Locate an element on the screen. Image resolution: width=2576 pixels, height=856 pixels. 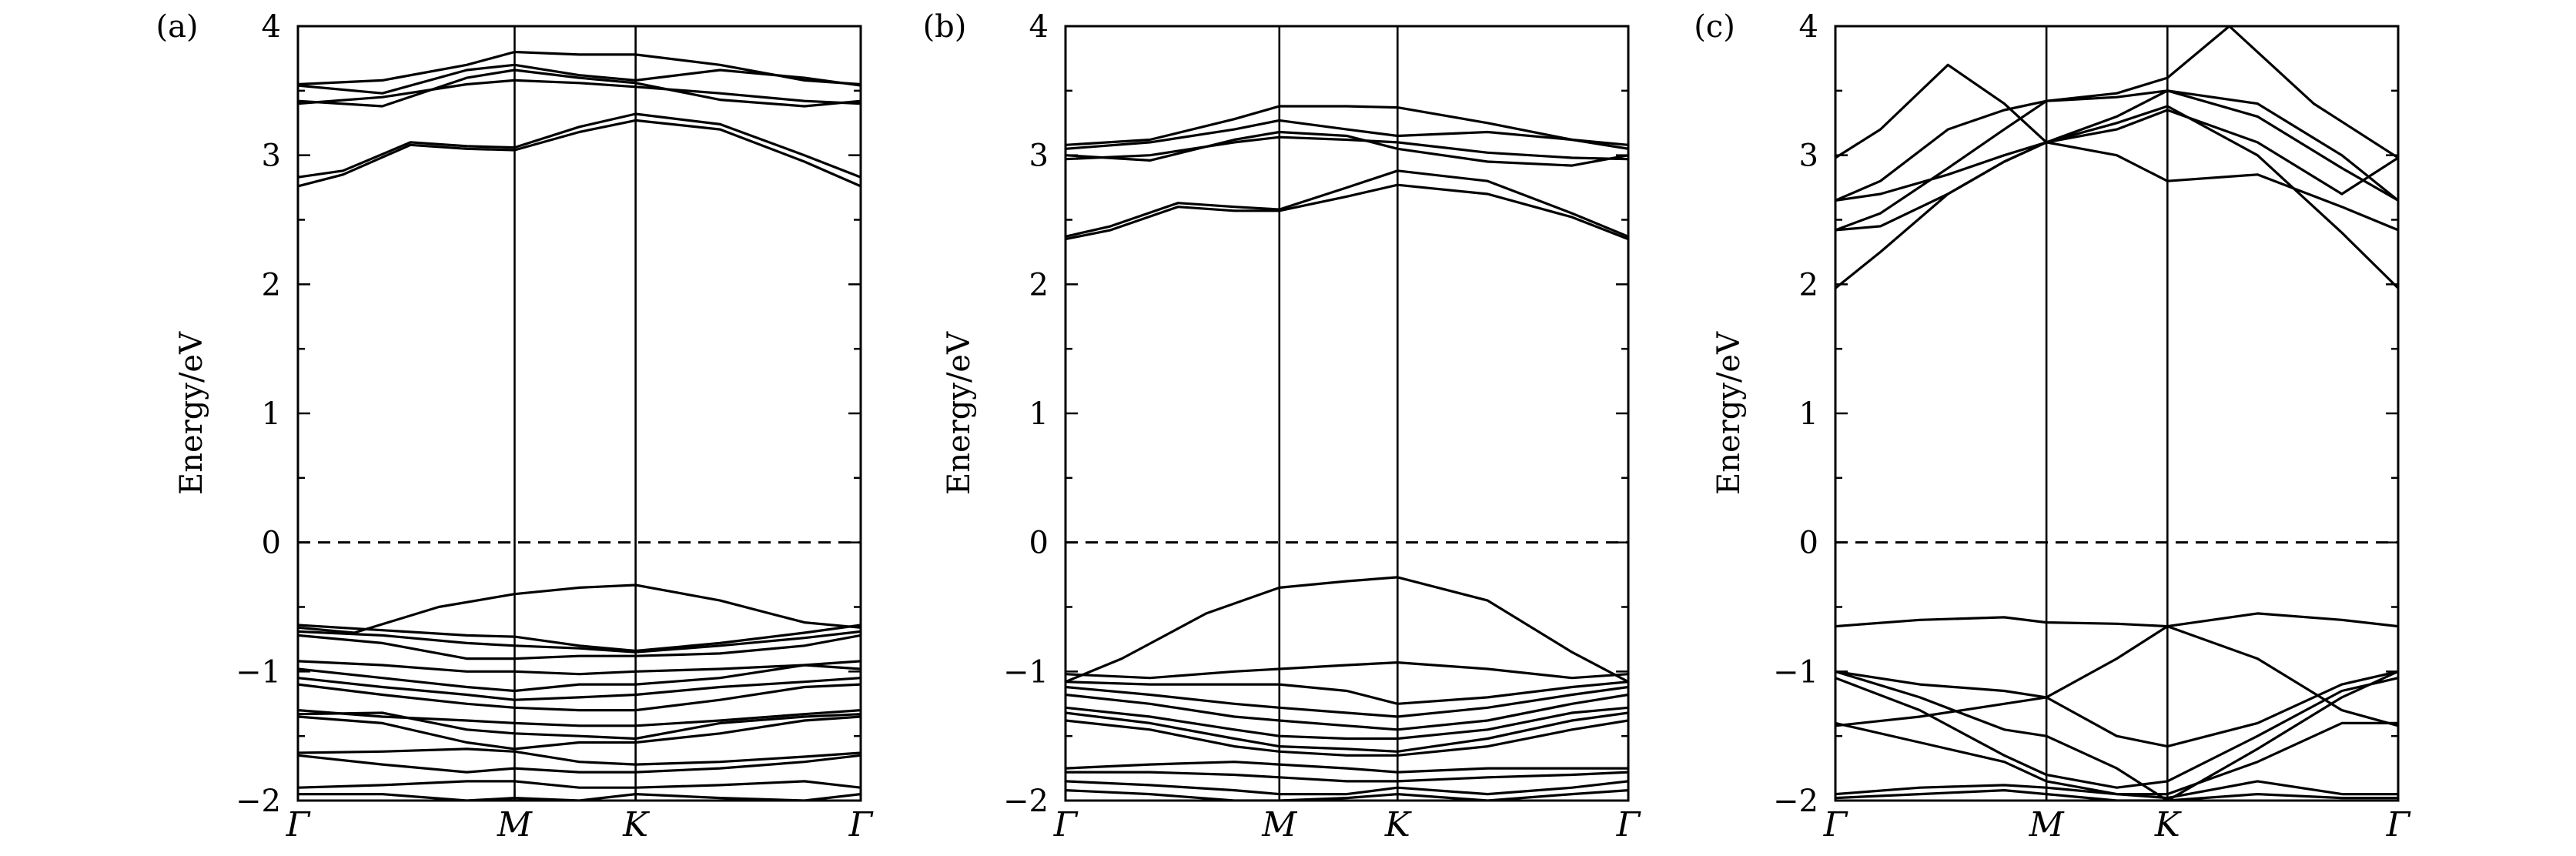
panel-label: (c) is located at coordinates (1715, 27).